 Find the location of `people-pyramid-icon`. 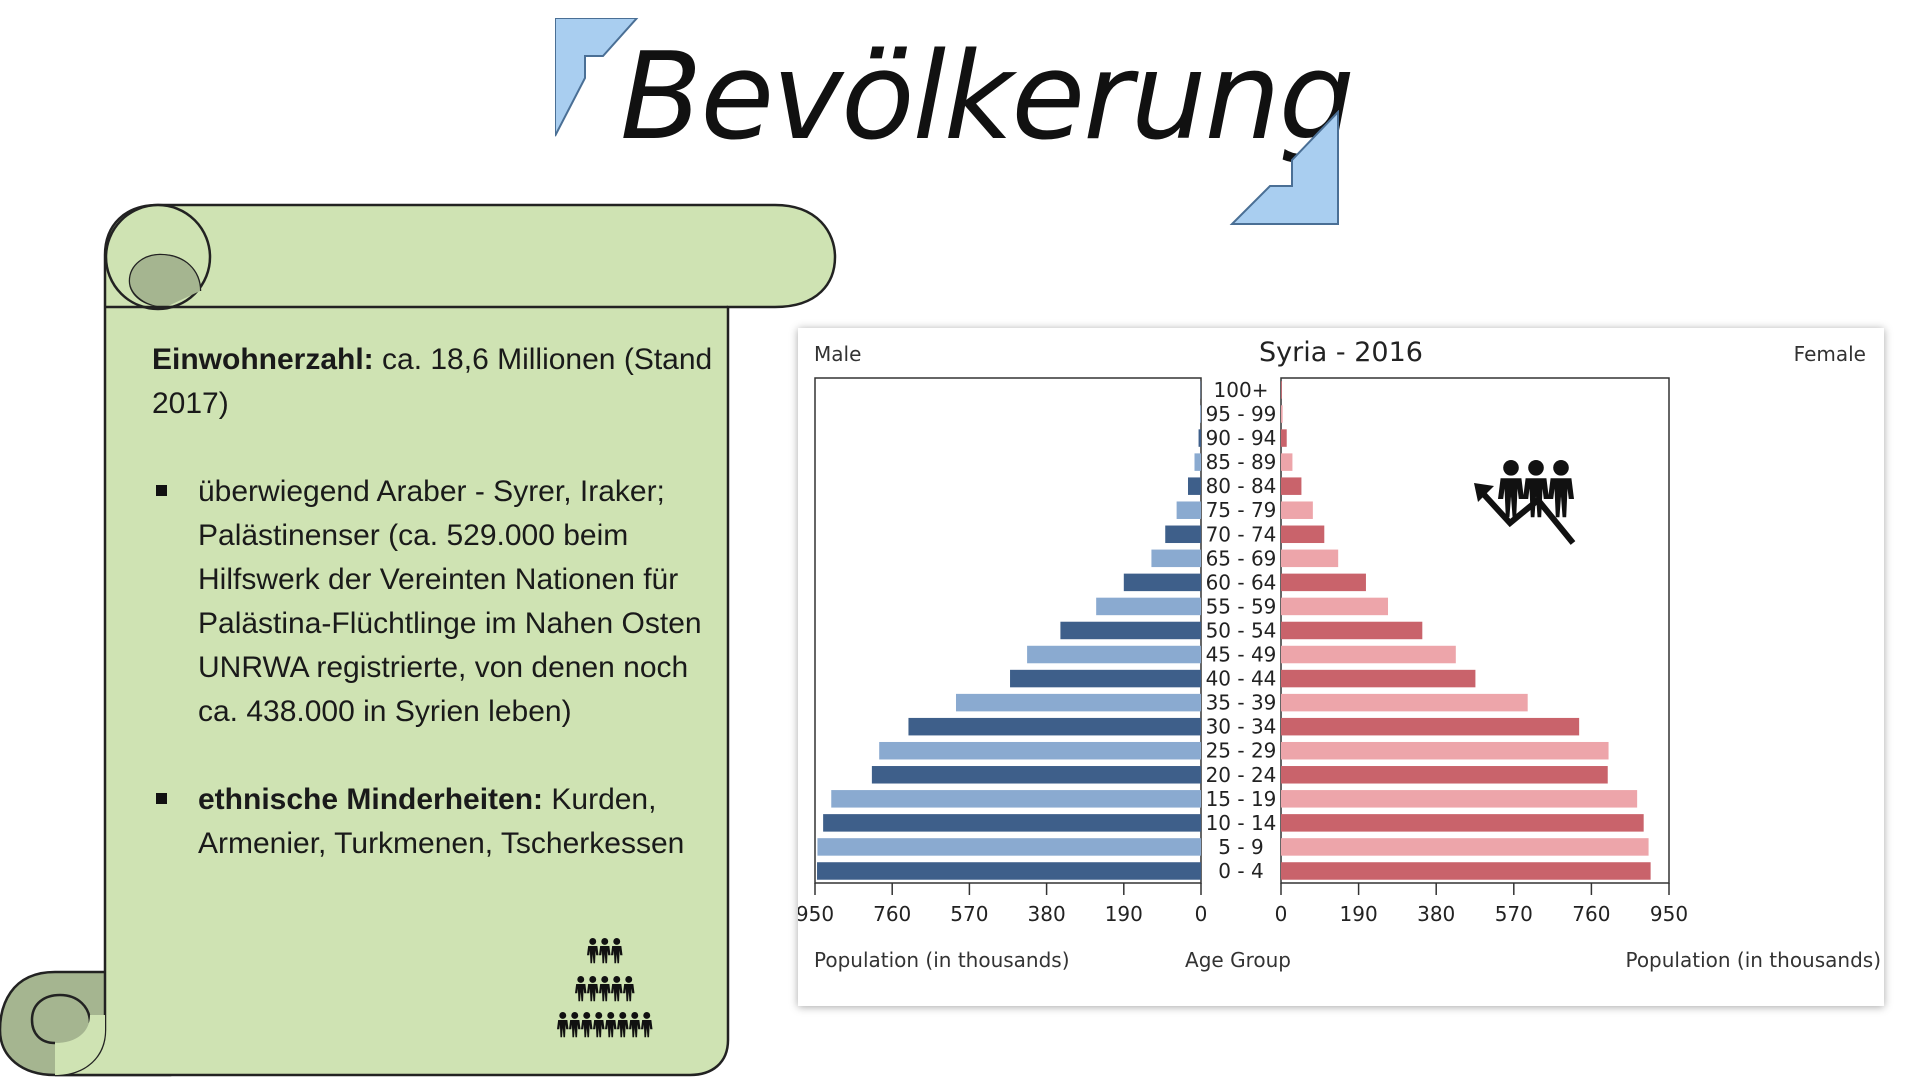

people-pyramid-icon is located at coordinates (605, 988).